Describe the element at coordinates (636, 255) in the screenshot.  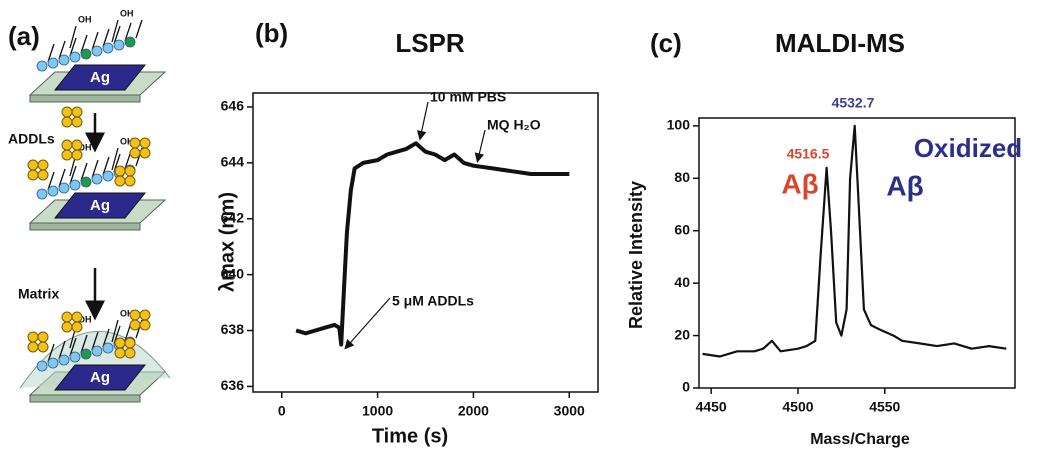
I see `y-axis-label: Relative Intensity` at that location.